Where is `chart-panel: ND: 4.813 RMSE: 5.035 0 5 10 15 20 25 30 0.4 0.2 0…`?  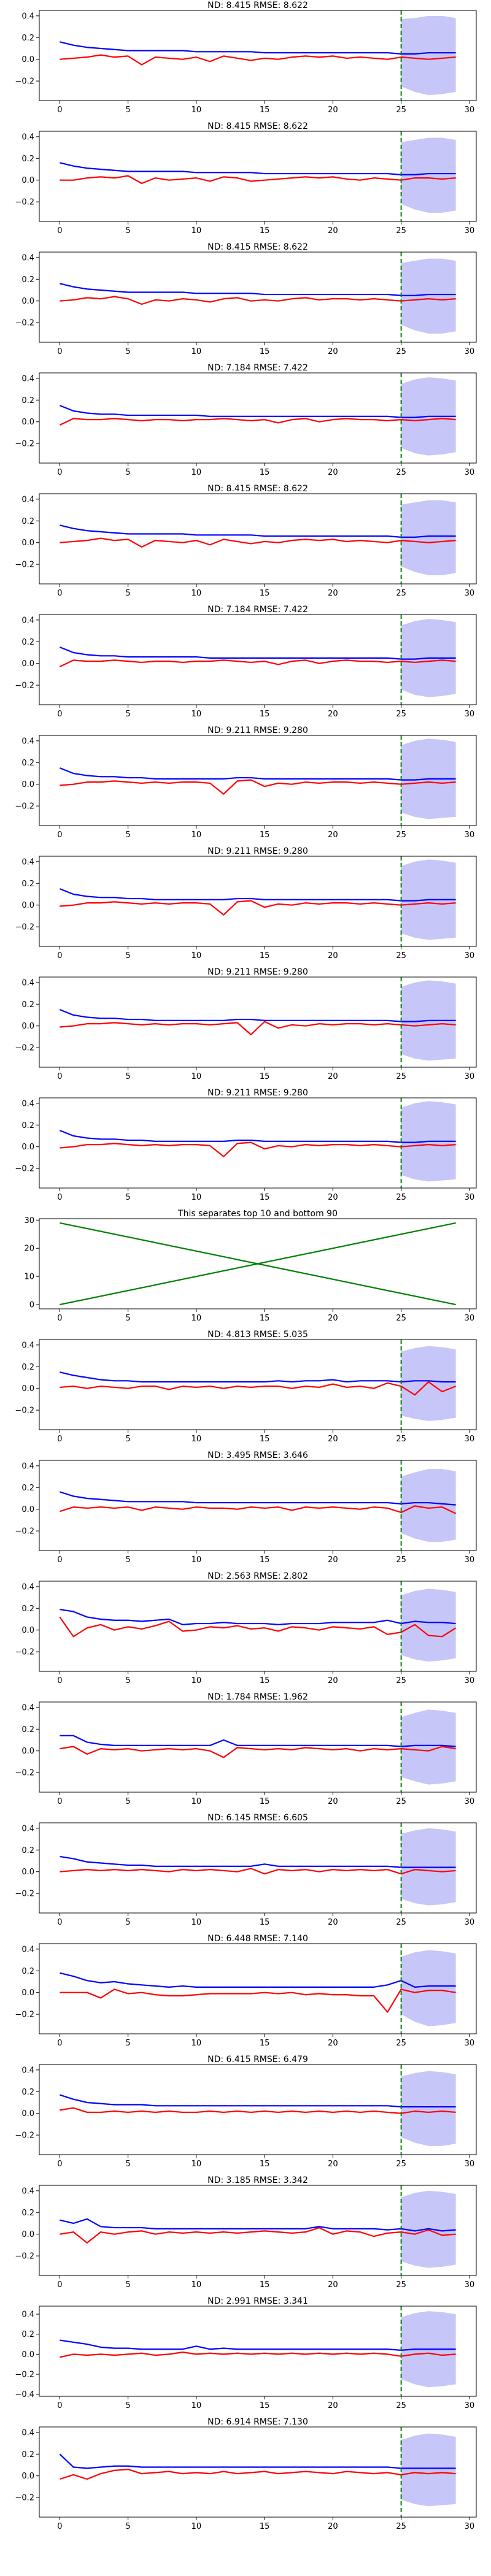
chart-panel: ND: 4.813 RMSE: 5.035 0 5 10 15 20 25 30 0.4 0.2 0… is located at coordinates (246, 1387).